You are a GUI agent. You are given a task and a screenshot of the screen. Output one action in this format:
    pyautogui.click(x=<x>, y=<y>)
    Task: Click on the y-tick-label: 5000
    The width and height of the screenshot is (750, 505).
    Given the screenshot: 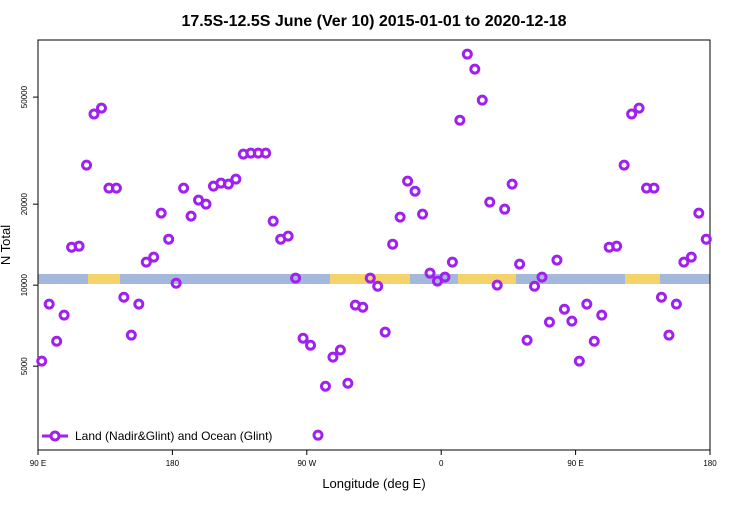 What is the action you would take?
    pyautogui.click(x=24, y=366)
    